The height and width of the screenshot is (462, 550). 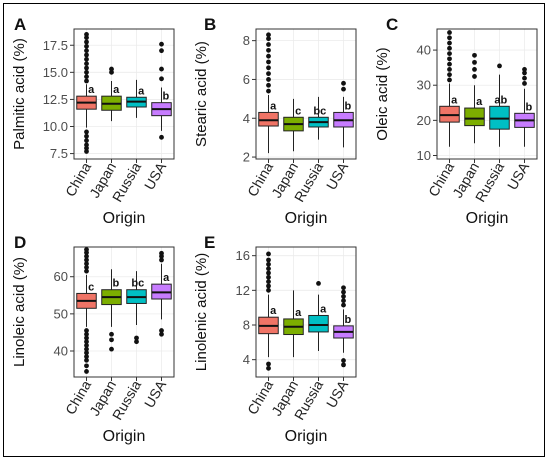 I want to click on panel-label: A, so click(x=20, y=24).